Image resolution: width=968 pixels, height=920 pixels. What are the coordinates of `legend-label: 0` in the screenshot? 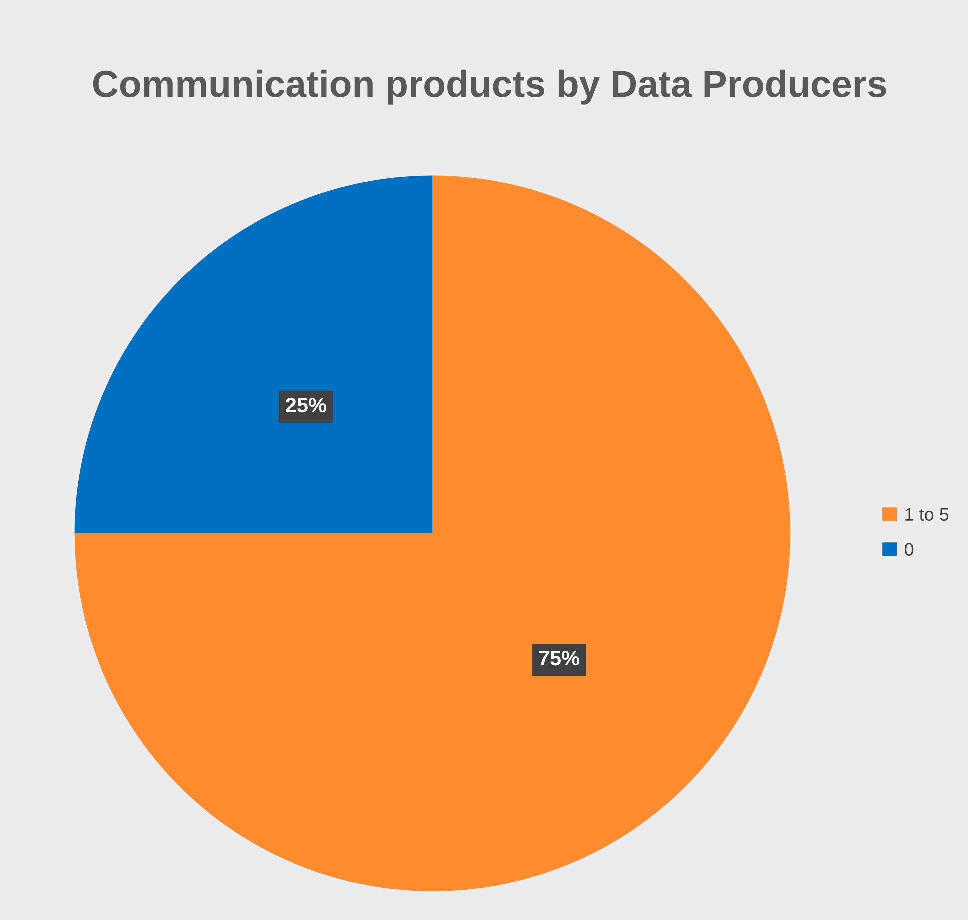 It's located at (909, 549).